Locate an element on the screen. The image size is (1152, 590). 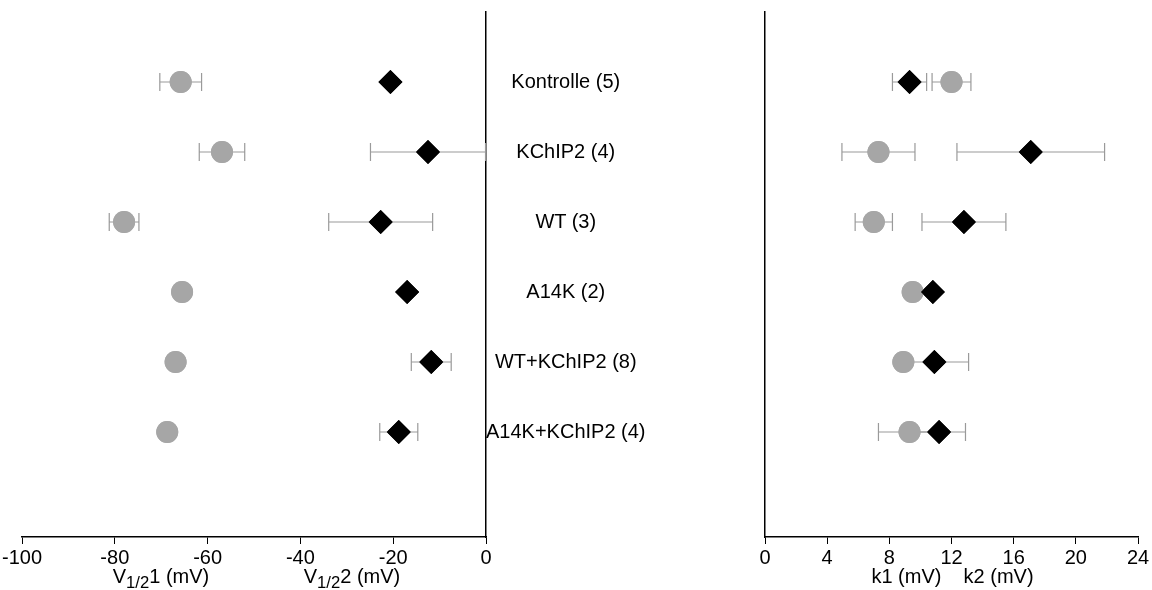
x-tick-label: 8 is located at coordinates (889, 556).